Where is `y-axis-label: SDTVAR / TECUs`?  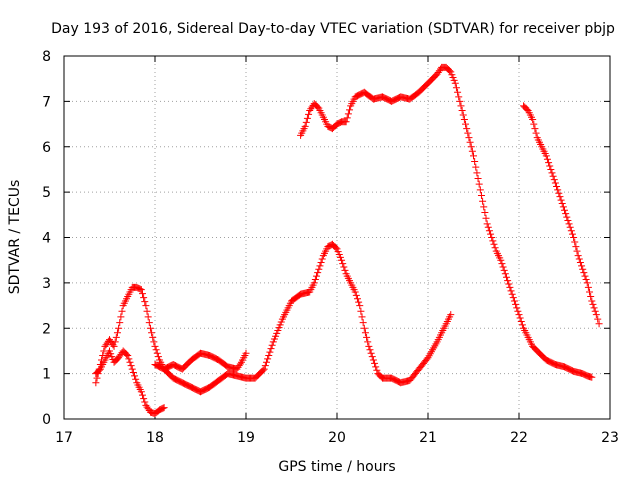
y-axis-label: SDTVAR / TECUs is located at coordinates (15, 237).